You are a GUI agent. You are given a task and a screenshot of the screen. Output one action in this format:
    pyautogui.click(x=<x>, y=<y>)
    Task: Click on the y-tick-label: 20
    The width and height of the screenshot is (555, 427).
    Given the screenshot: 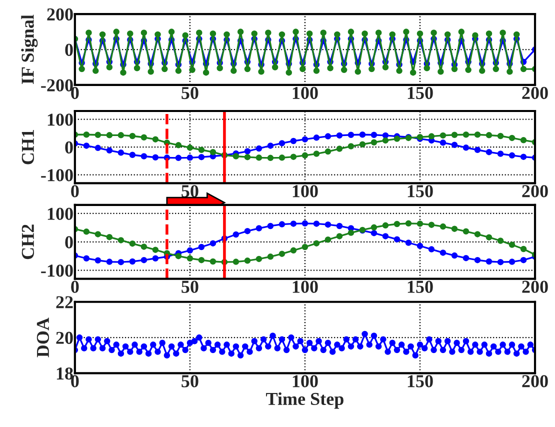 What is the action you would take?
    pyautogui.click(x=64, y=338)
    